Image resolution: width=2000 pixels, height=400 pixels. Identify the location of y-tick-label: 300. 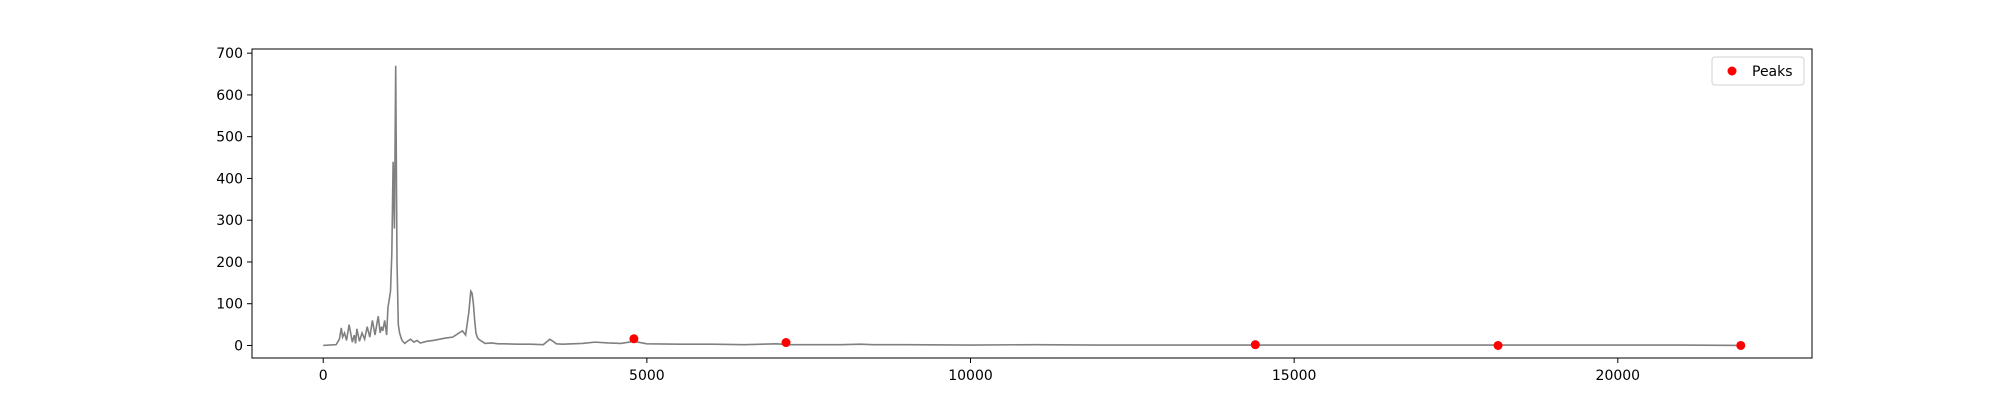
(229, 221).